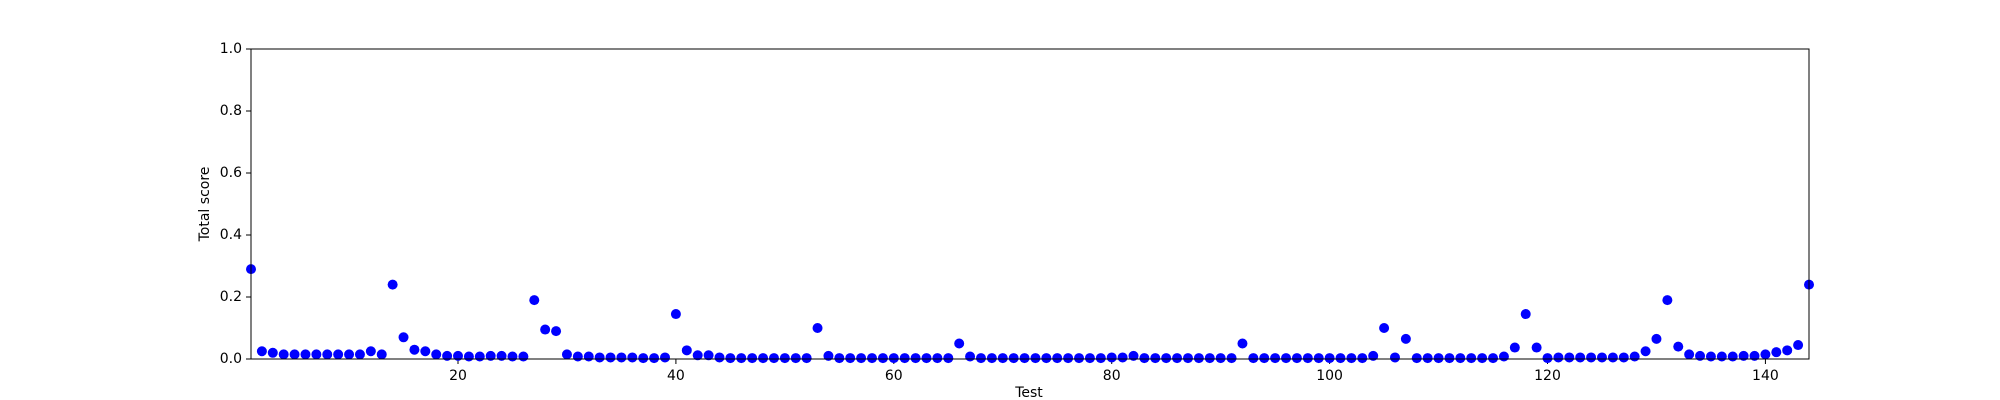  I want to click on x-tick-label: 60, so click(894, 376).